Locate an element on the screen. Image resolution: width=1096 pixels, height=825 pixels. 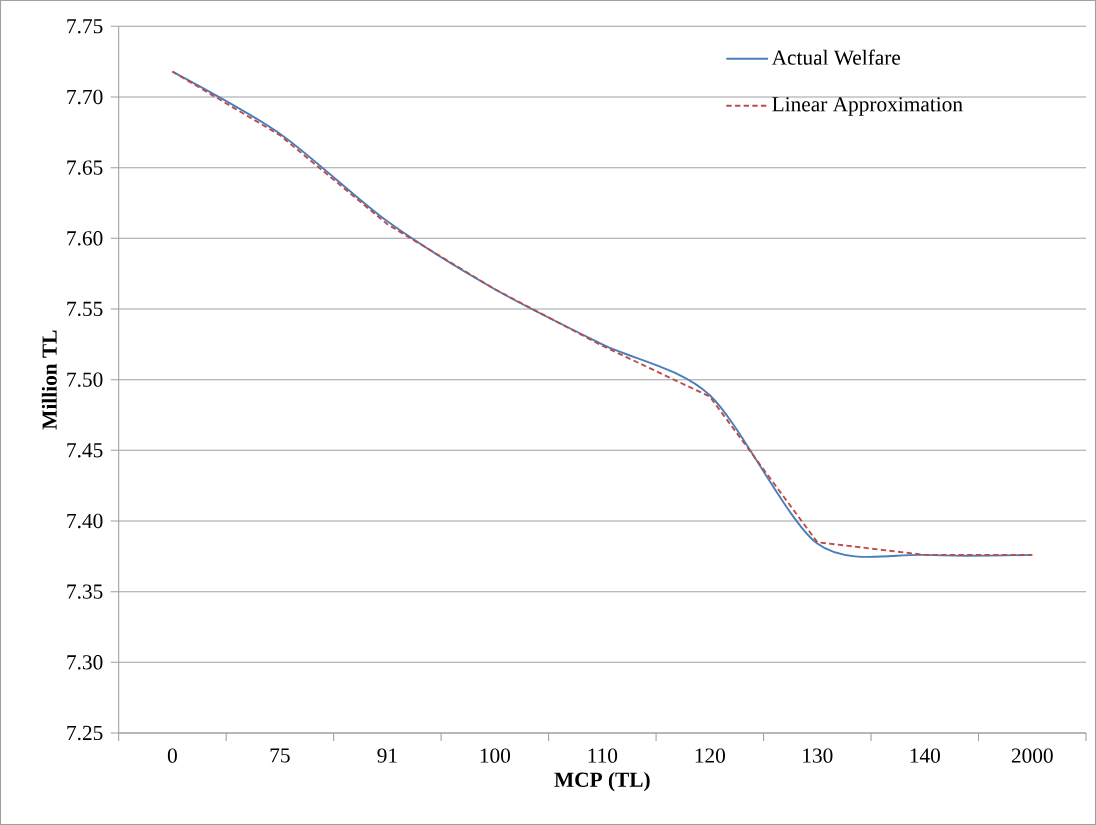
x-tick-label: 130 is located at coordinates (818, 755).